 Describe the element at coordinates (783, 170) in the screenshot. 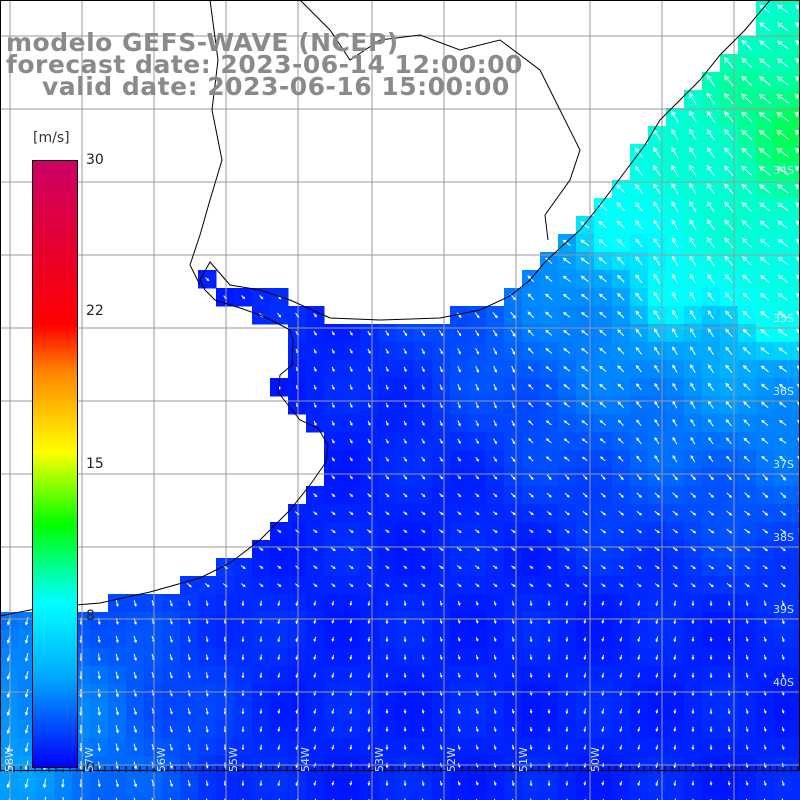

I see `lat-label: 34S` at that location.